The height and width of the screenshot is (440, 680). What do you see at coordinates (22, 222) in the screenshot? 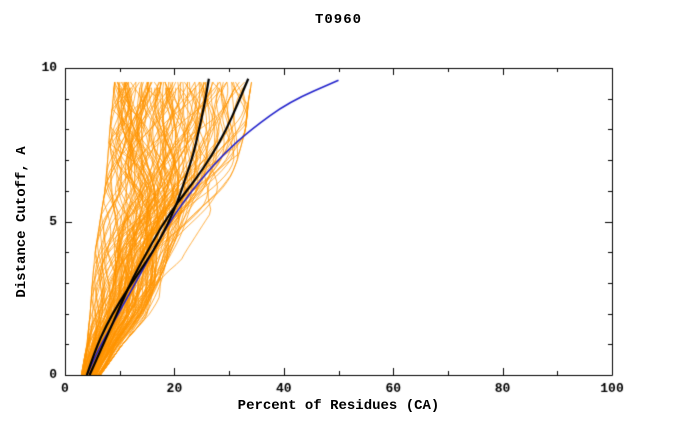
I see `y-axis-label: Distance Cutoff, A` at bounding box center [22, 222].